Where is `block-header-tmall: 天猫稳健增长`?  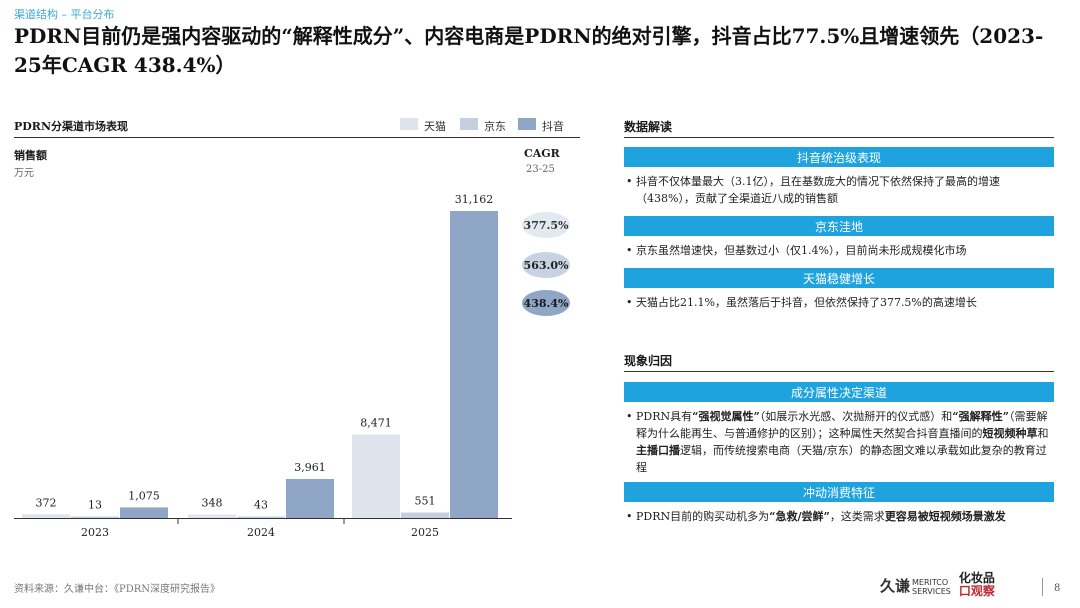
block-header-tmall: 天猫稳健增长 is located at coordinates (839, 278).